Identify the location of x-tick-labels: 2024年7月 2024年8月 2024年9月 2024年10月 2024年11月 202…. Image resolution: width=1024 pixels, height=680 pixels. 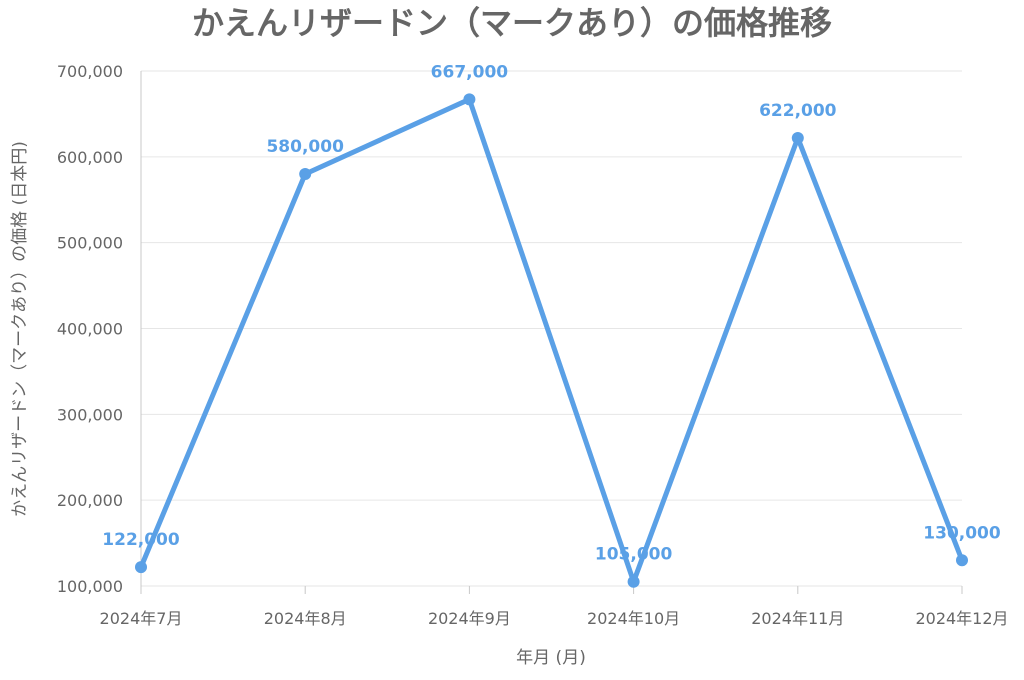
(554, 618).